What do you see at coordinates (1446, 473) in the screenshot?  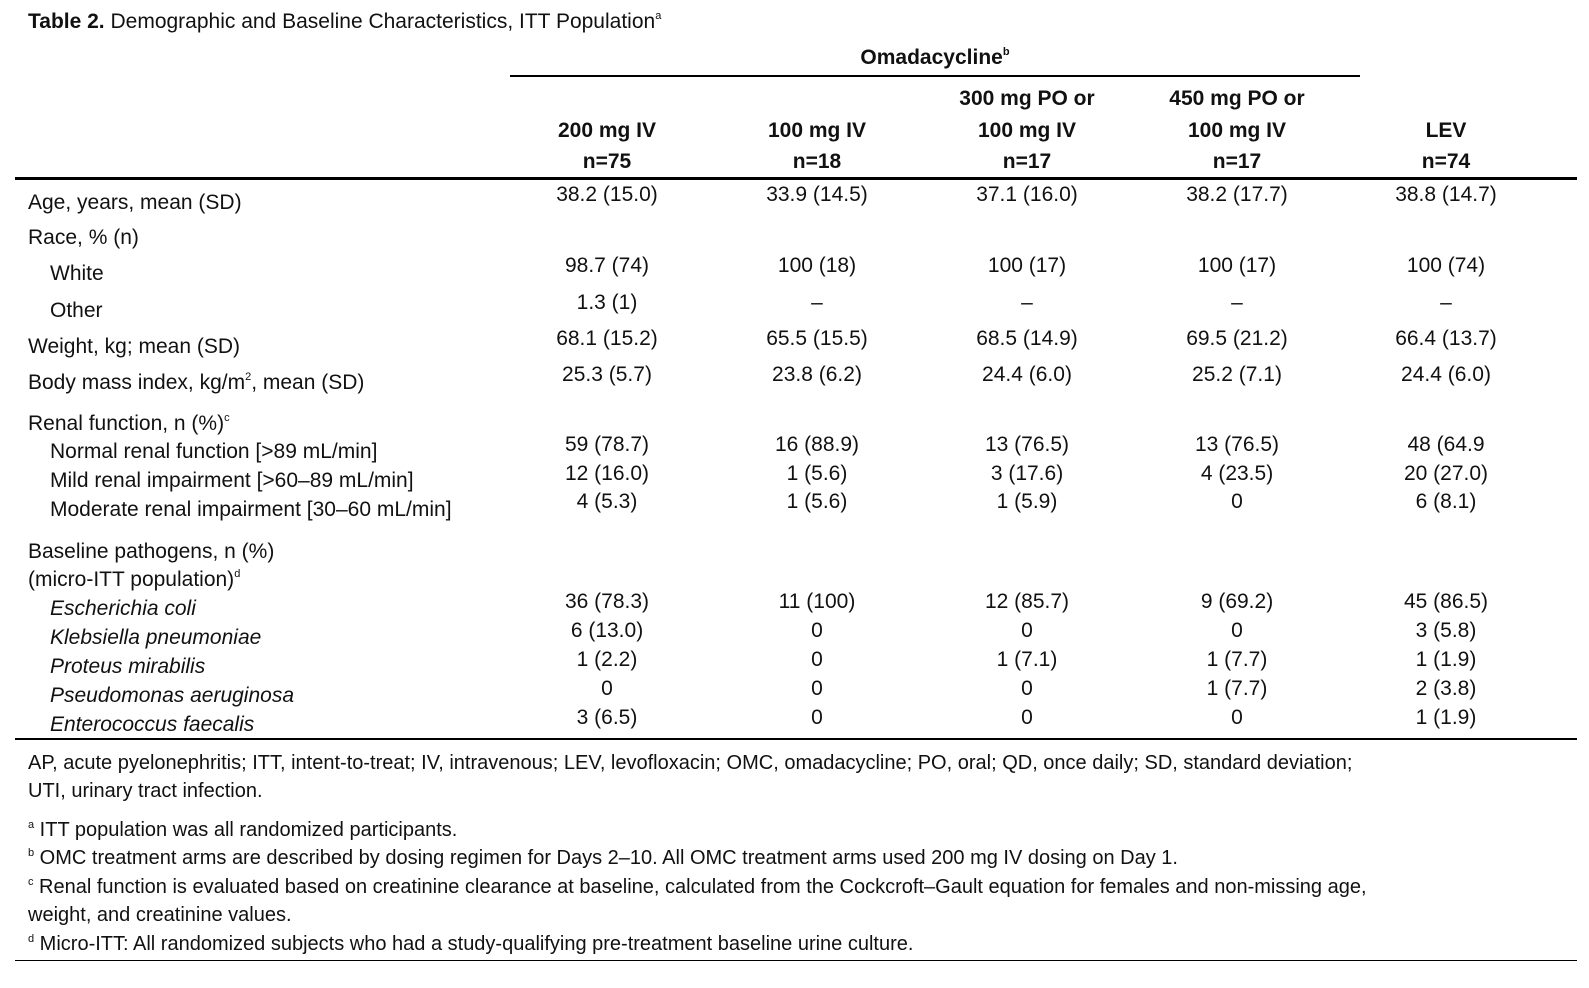 I see `table-cell: 20 (27.0)` at bounding box center [1446, 473].